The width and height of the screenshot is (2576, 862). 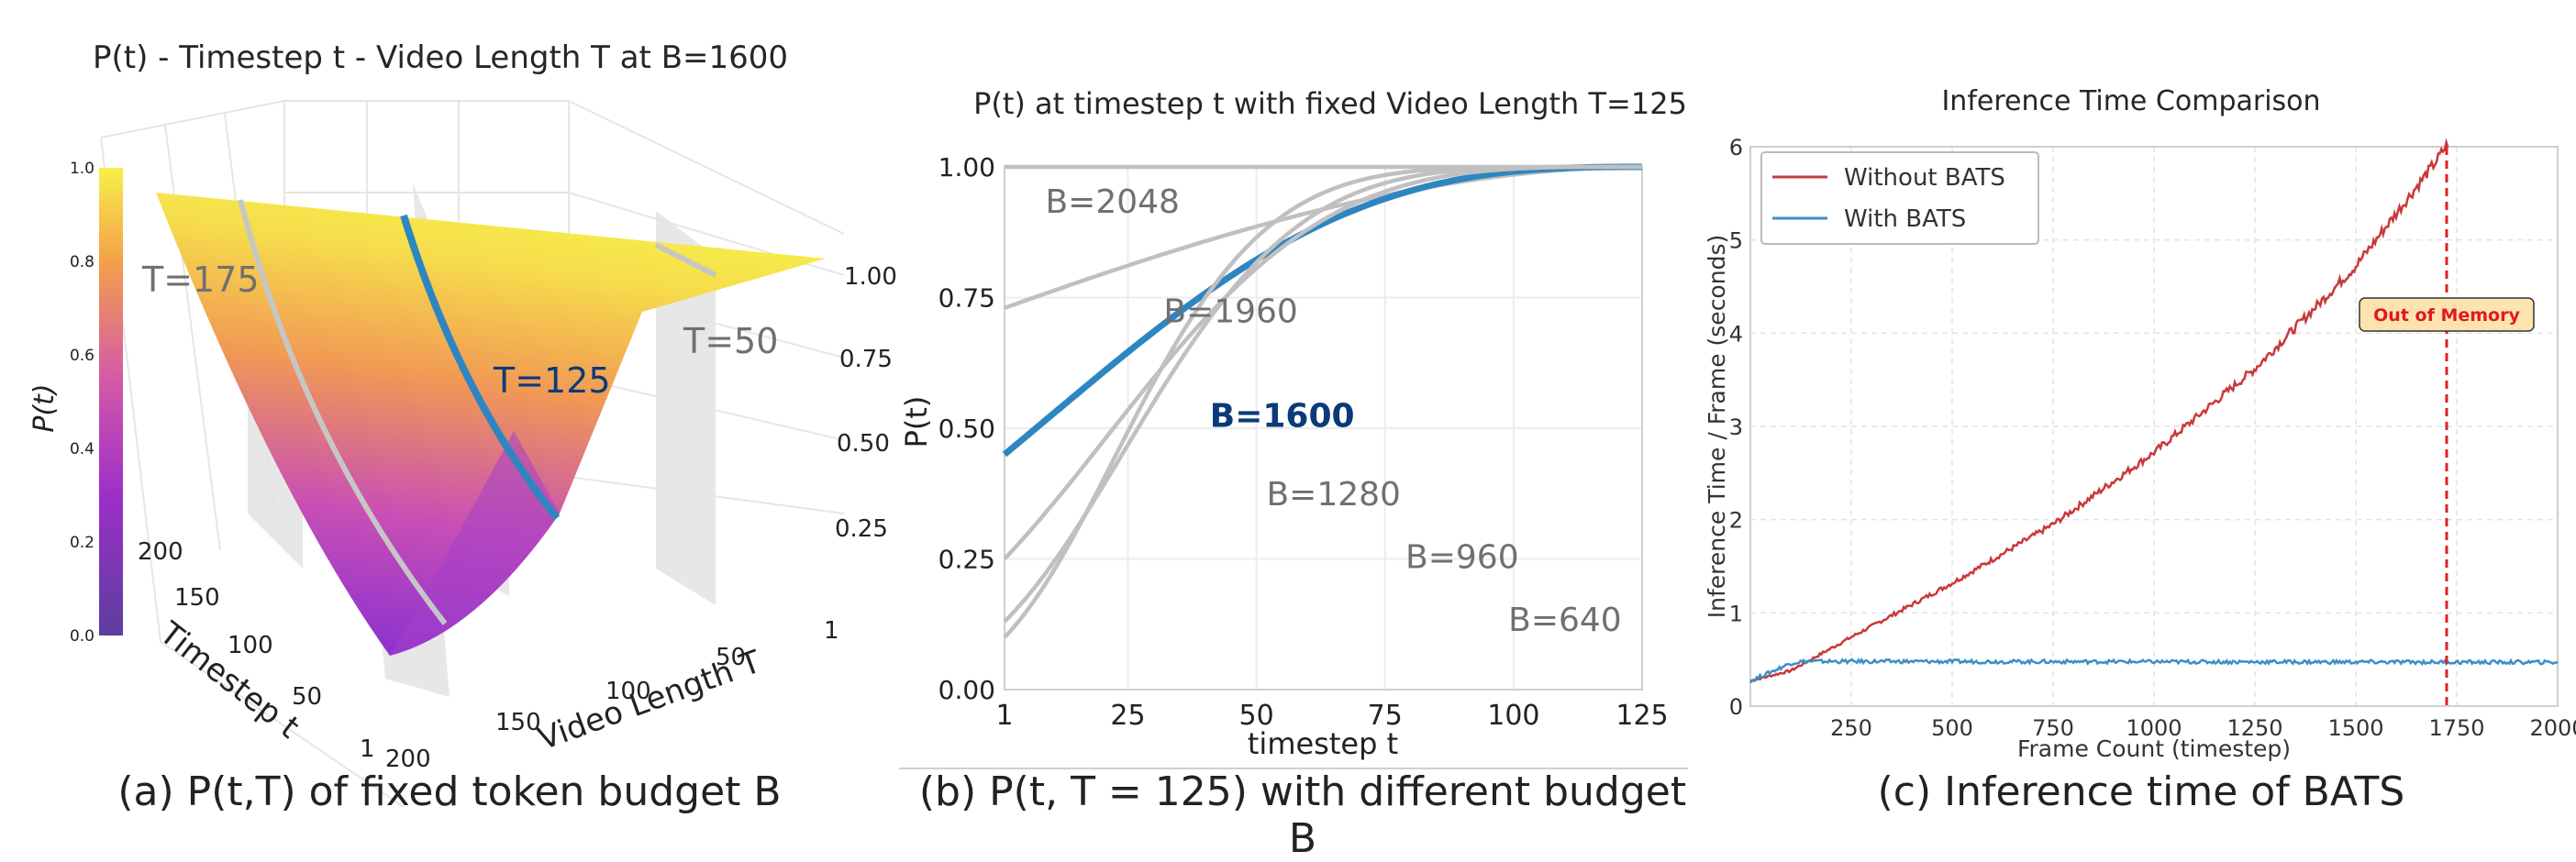 I want to click on z-tick: 0.75, so click(x=866, y=359).